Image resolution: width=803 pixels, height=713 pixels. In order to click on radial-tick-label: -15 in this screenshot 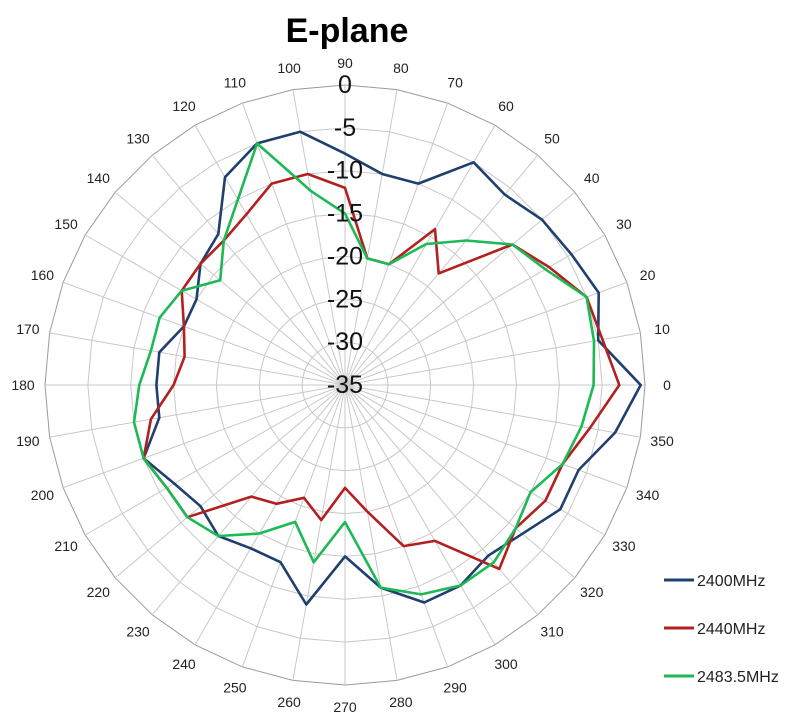, I will do `click(345, 214)`.